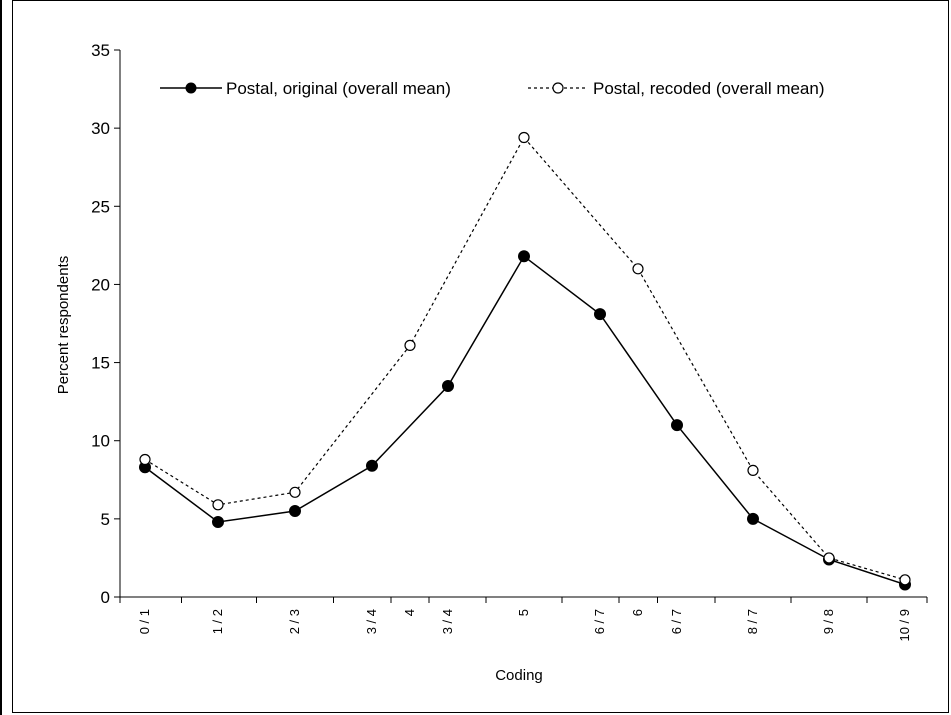 The width and height of the screenshot is (951, 715). I want to click on x-tick-label: 10 / 9, so click(904, 625).